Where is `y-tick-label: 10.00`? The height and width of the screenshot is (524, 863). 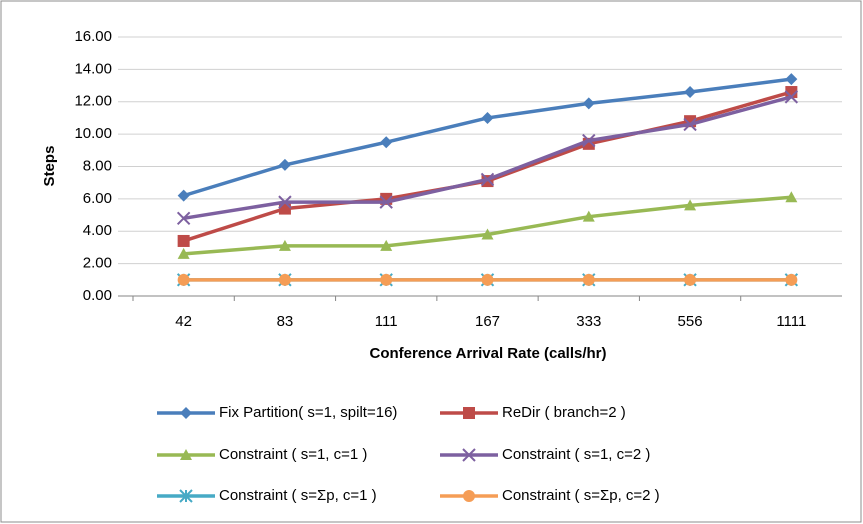
y-tick-label: 10.00 is located at coordinates (93, 133).